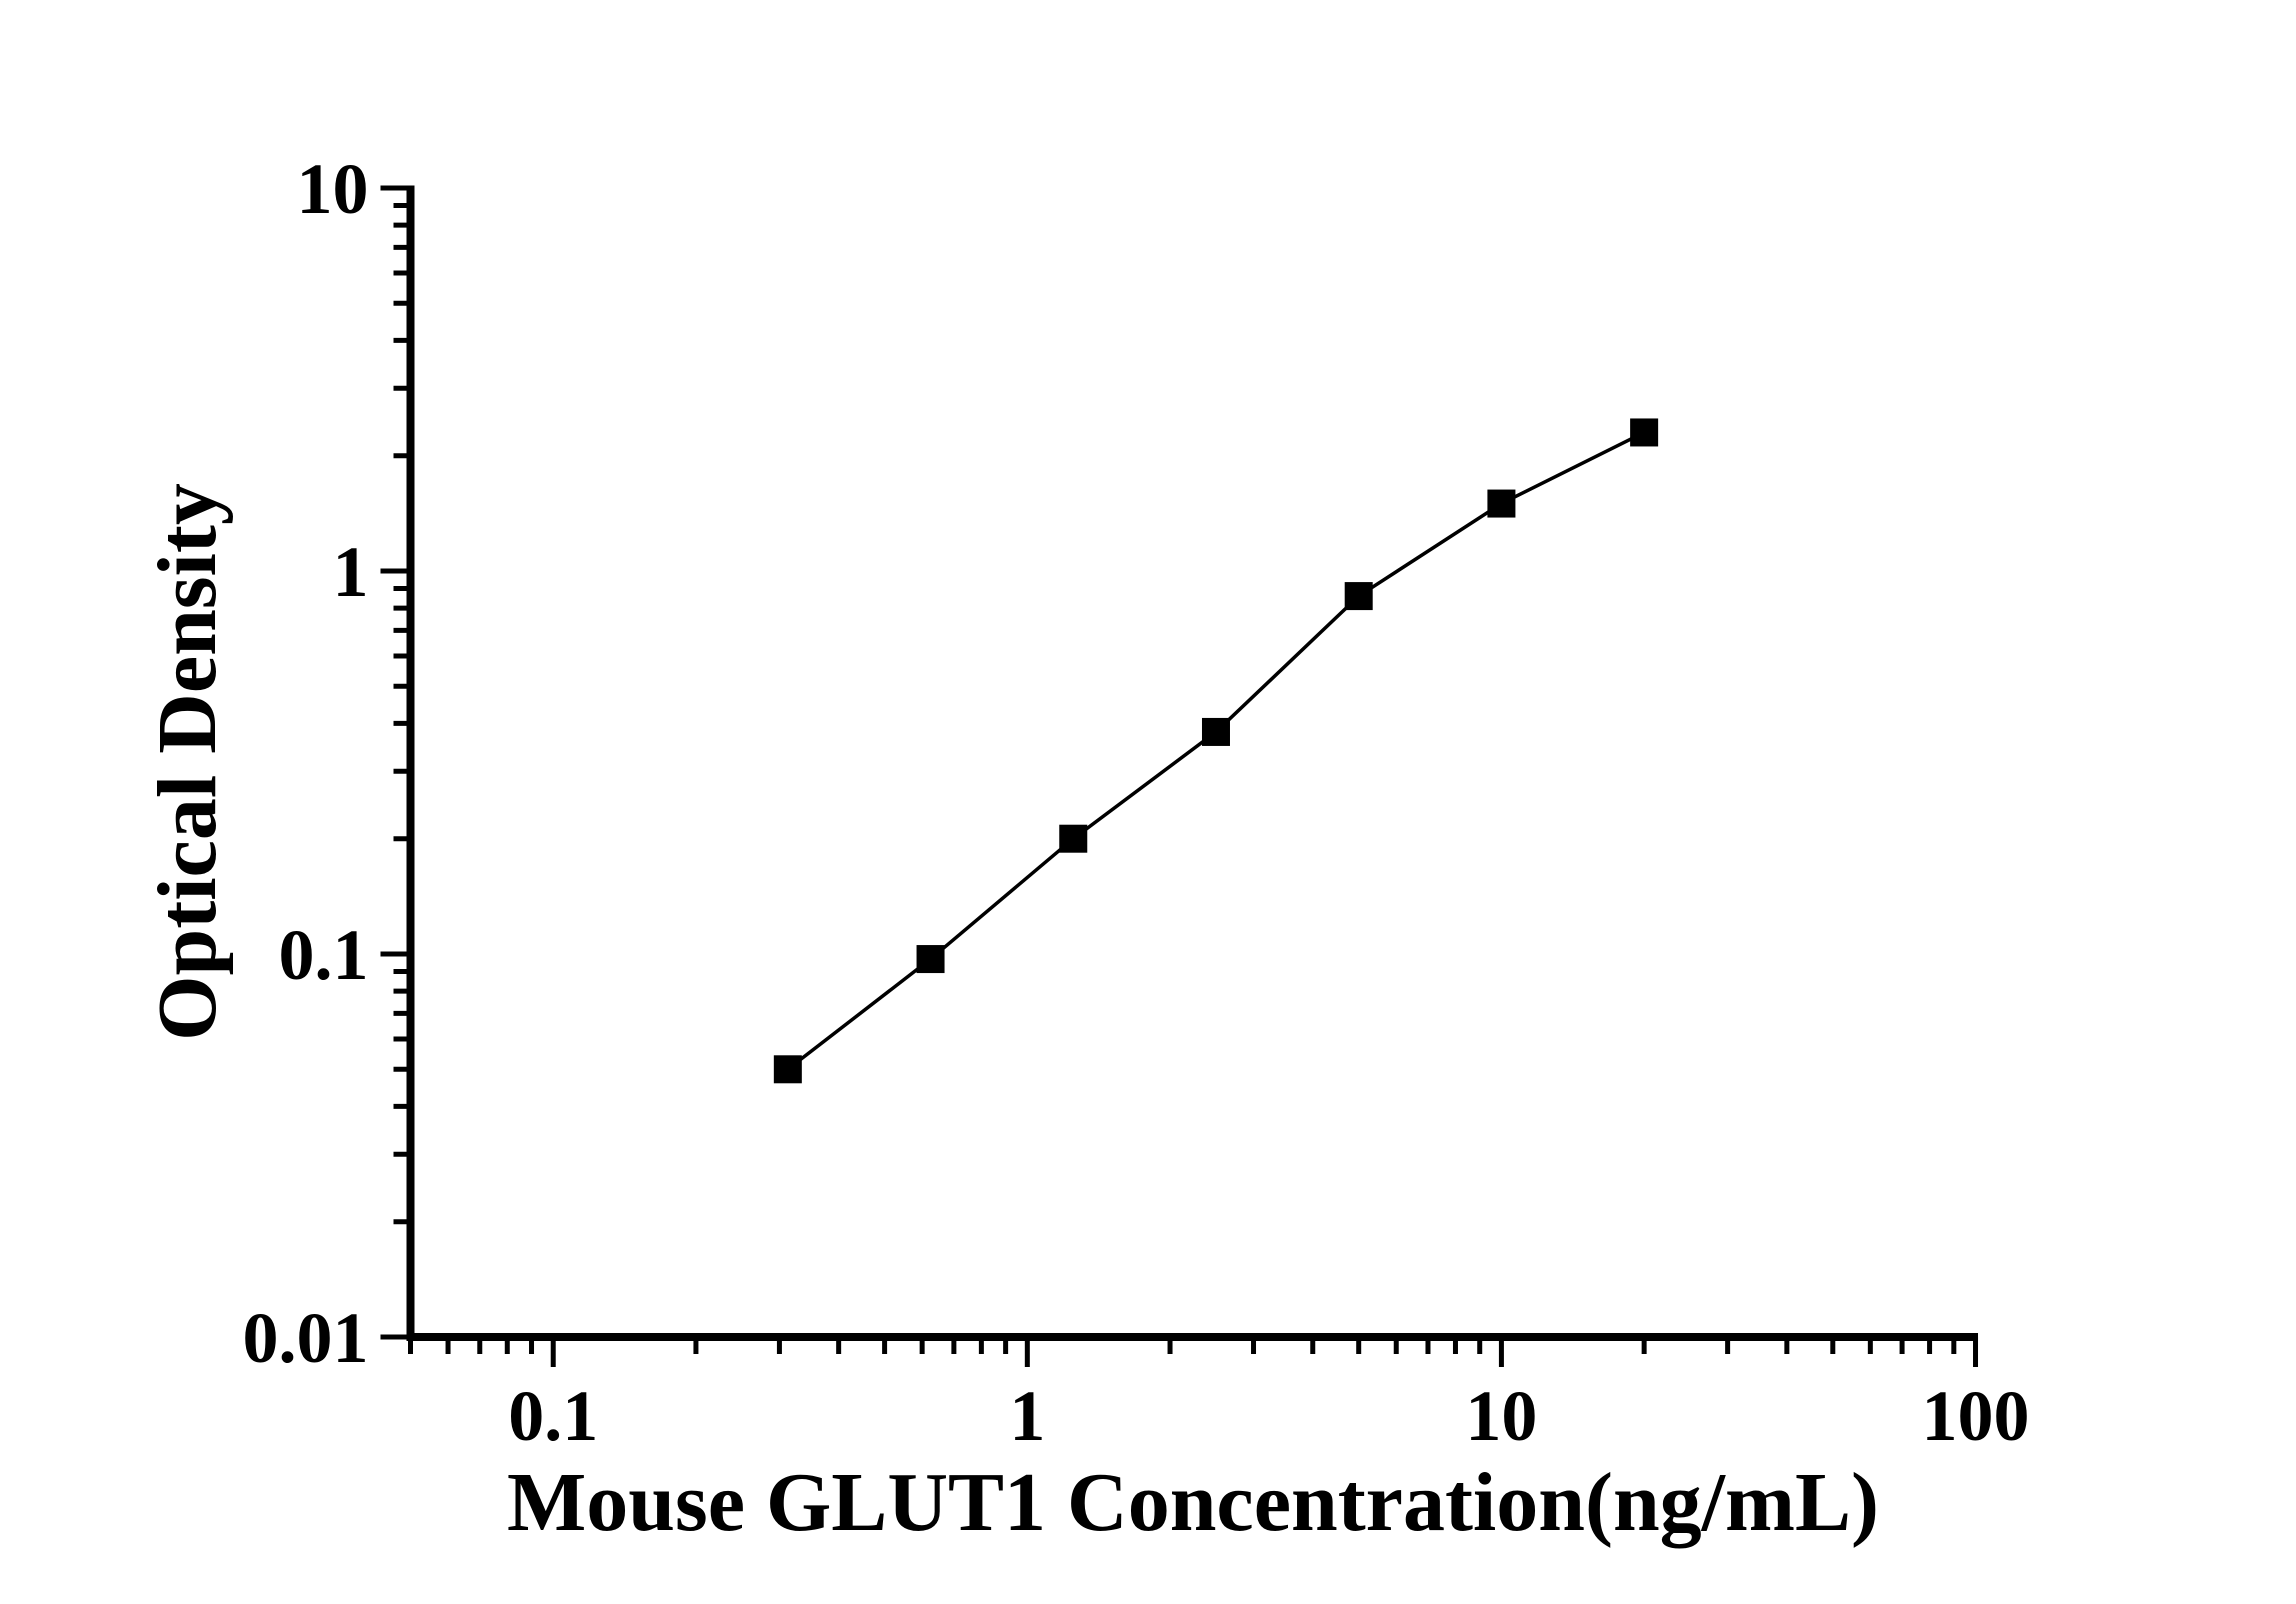  Describe the element at coordinates (333, 189) in the screenshot. I see `y-axis-tick-label: 10` at that location.